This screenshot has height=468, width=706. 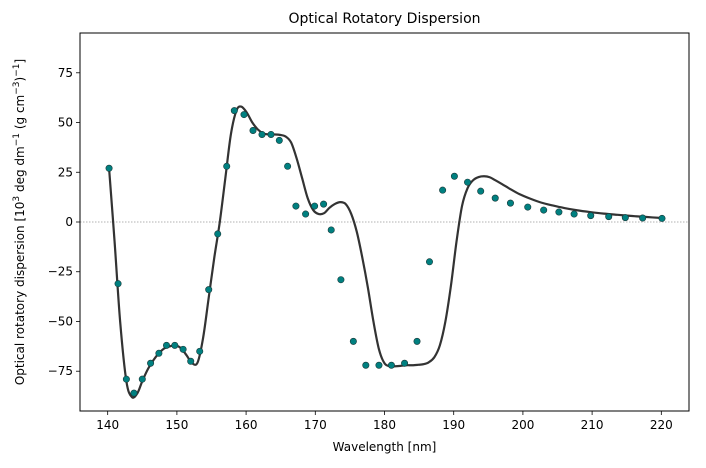 I want to click on x-tick-label: 170, so click(x=315, y=425).